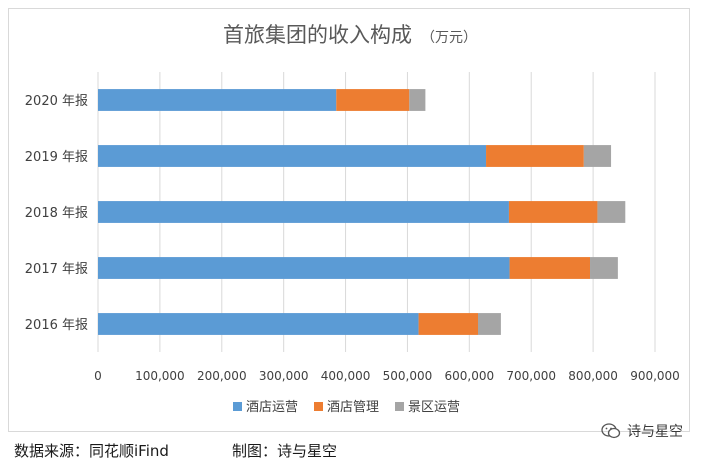  What do you see at coordinates (91, 451) in the screenshot?
I see `data-source-note: 数据来源：同花顺iFind` at bounding box center [91, 451].